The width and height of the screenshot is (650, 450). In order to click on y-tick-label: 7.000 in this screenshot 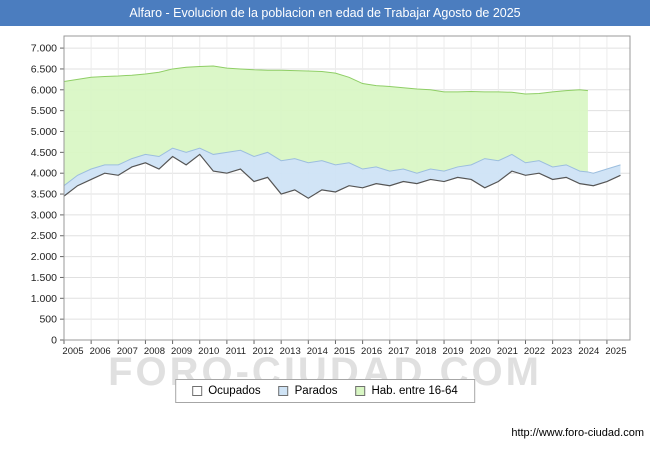, I will do `click(44, 49)`.